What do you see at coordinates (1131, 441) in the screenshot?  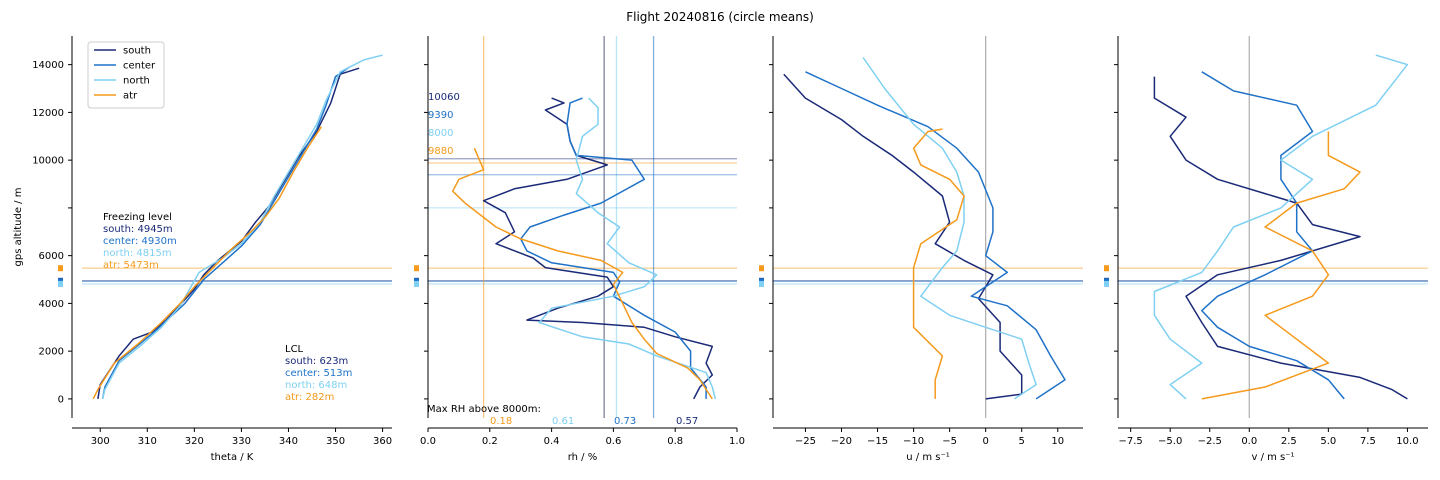 I see `x-tick-label: −7.5` at bounding box center [1131, 441].